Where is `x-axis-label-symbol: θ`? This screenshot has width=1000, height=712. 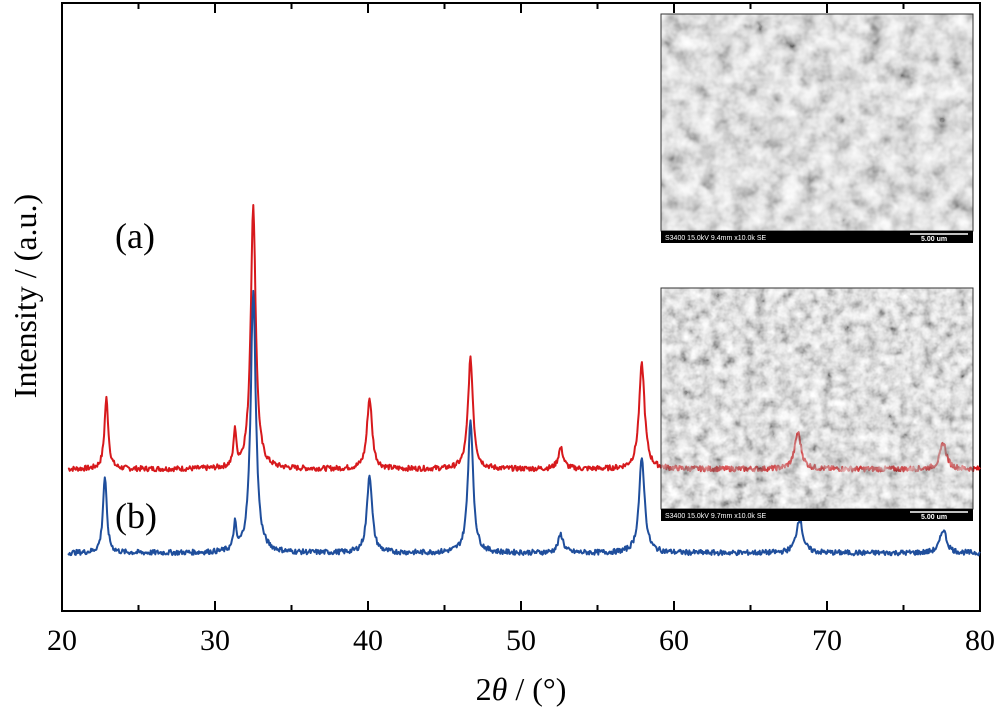
x-axis-label-symbol: θ is located at coordinates (500, 689).